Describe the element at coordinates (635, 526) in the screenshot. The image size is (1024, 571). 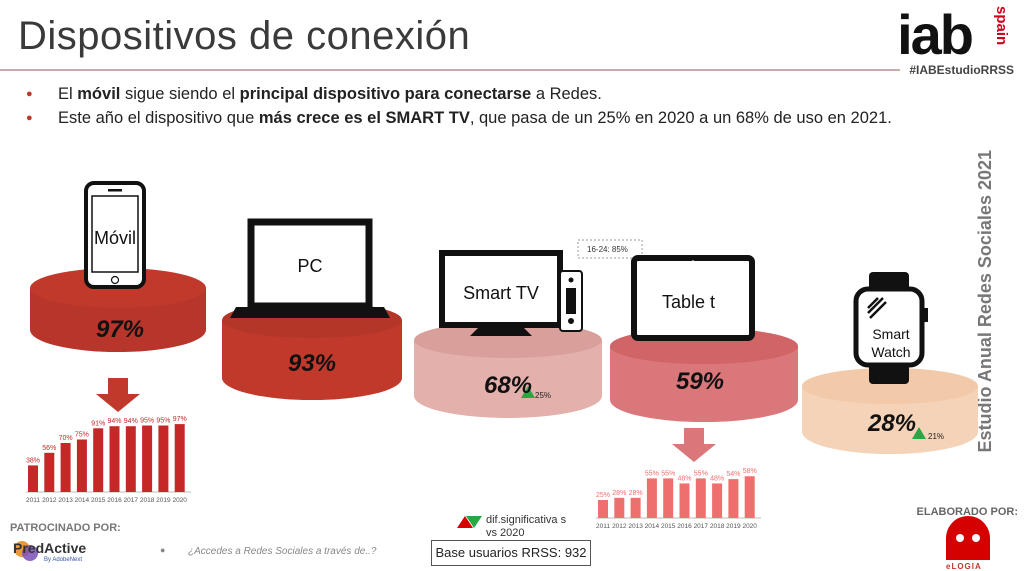
I see `tablet-tick-label-2013: 2013` at that location.